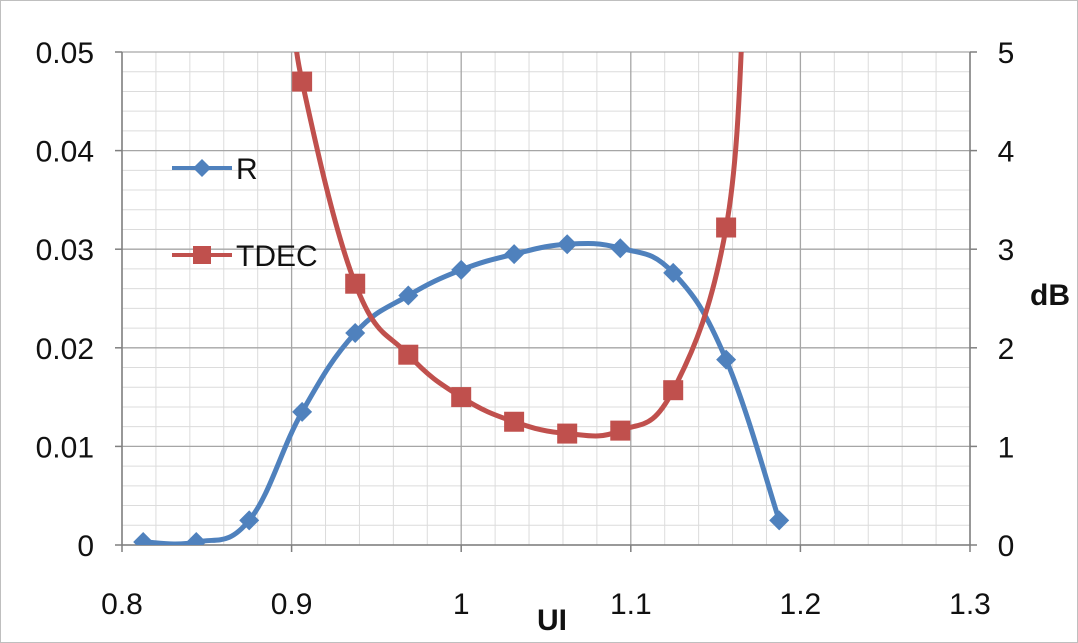  What do you see at coordinates (247, 169) in the screenshot?
I see `legend-label-r: R` at bounding box center [247, 169].